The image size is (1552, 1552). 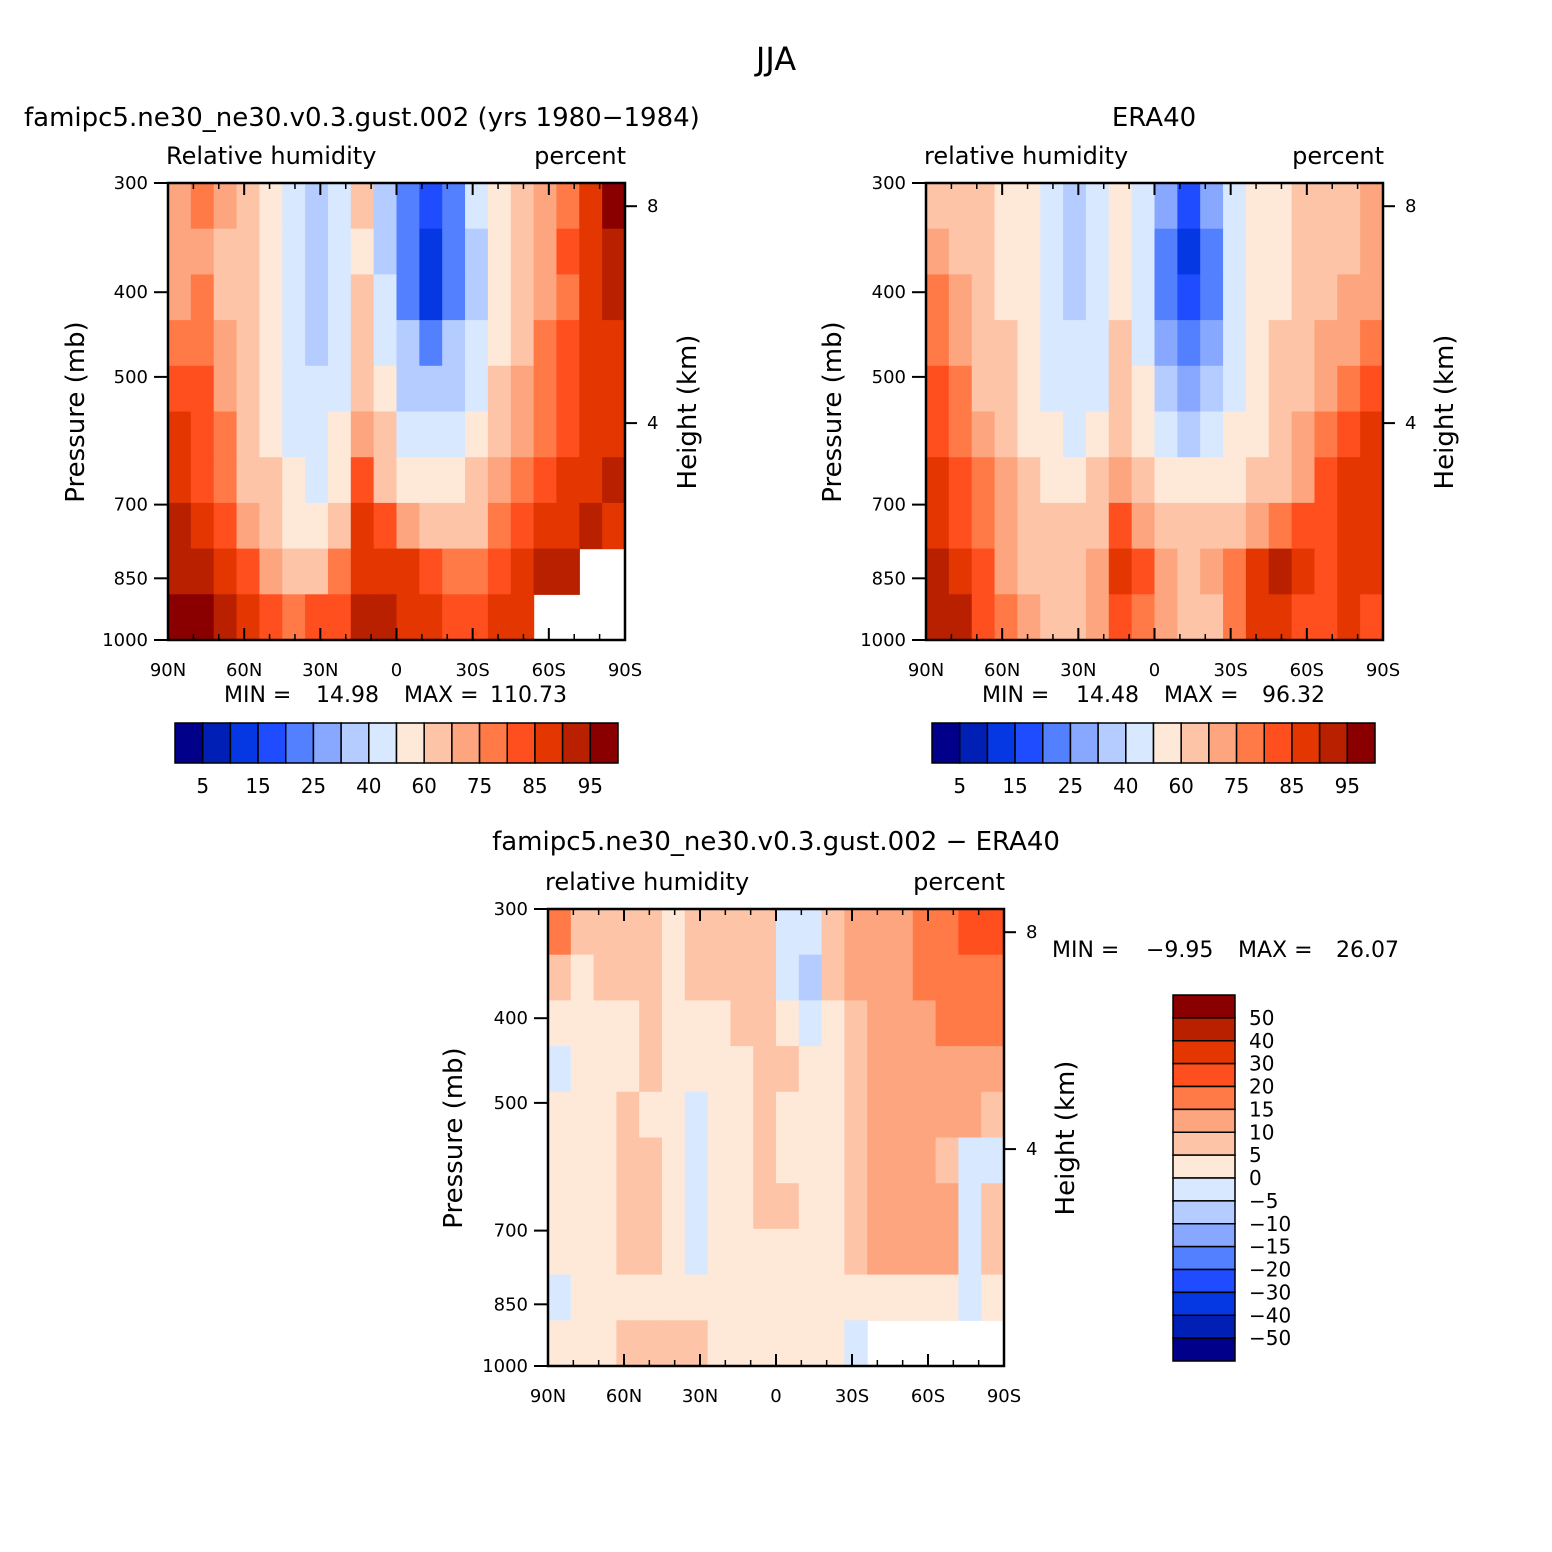 I want to click on max-value: 96.32, so click(x=1293, y=695).